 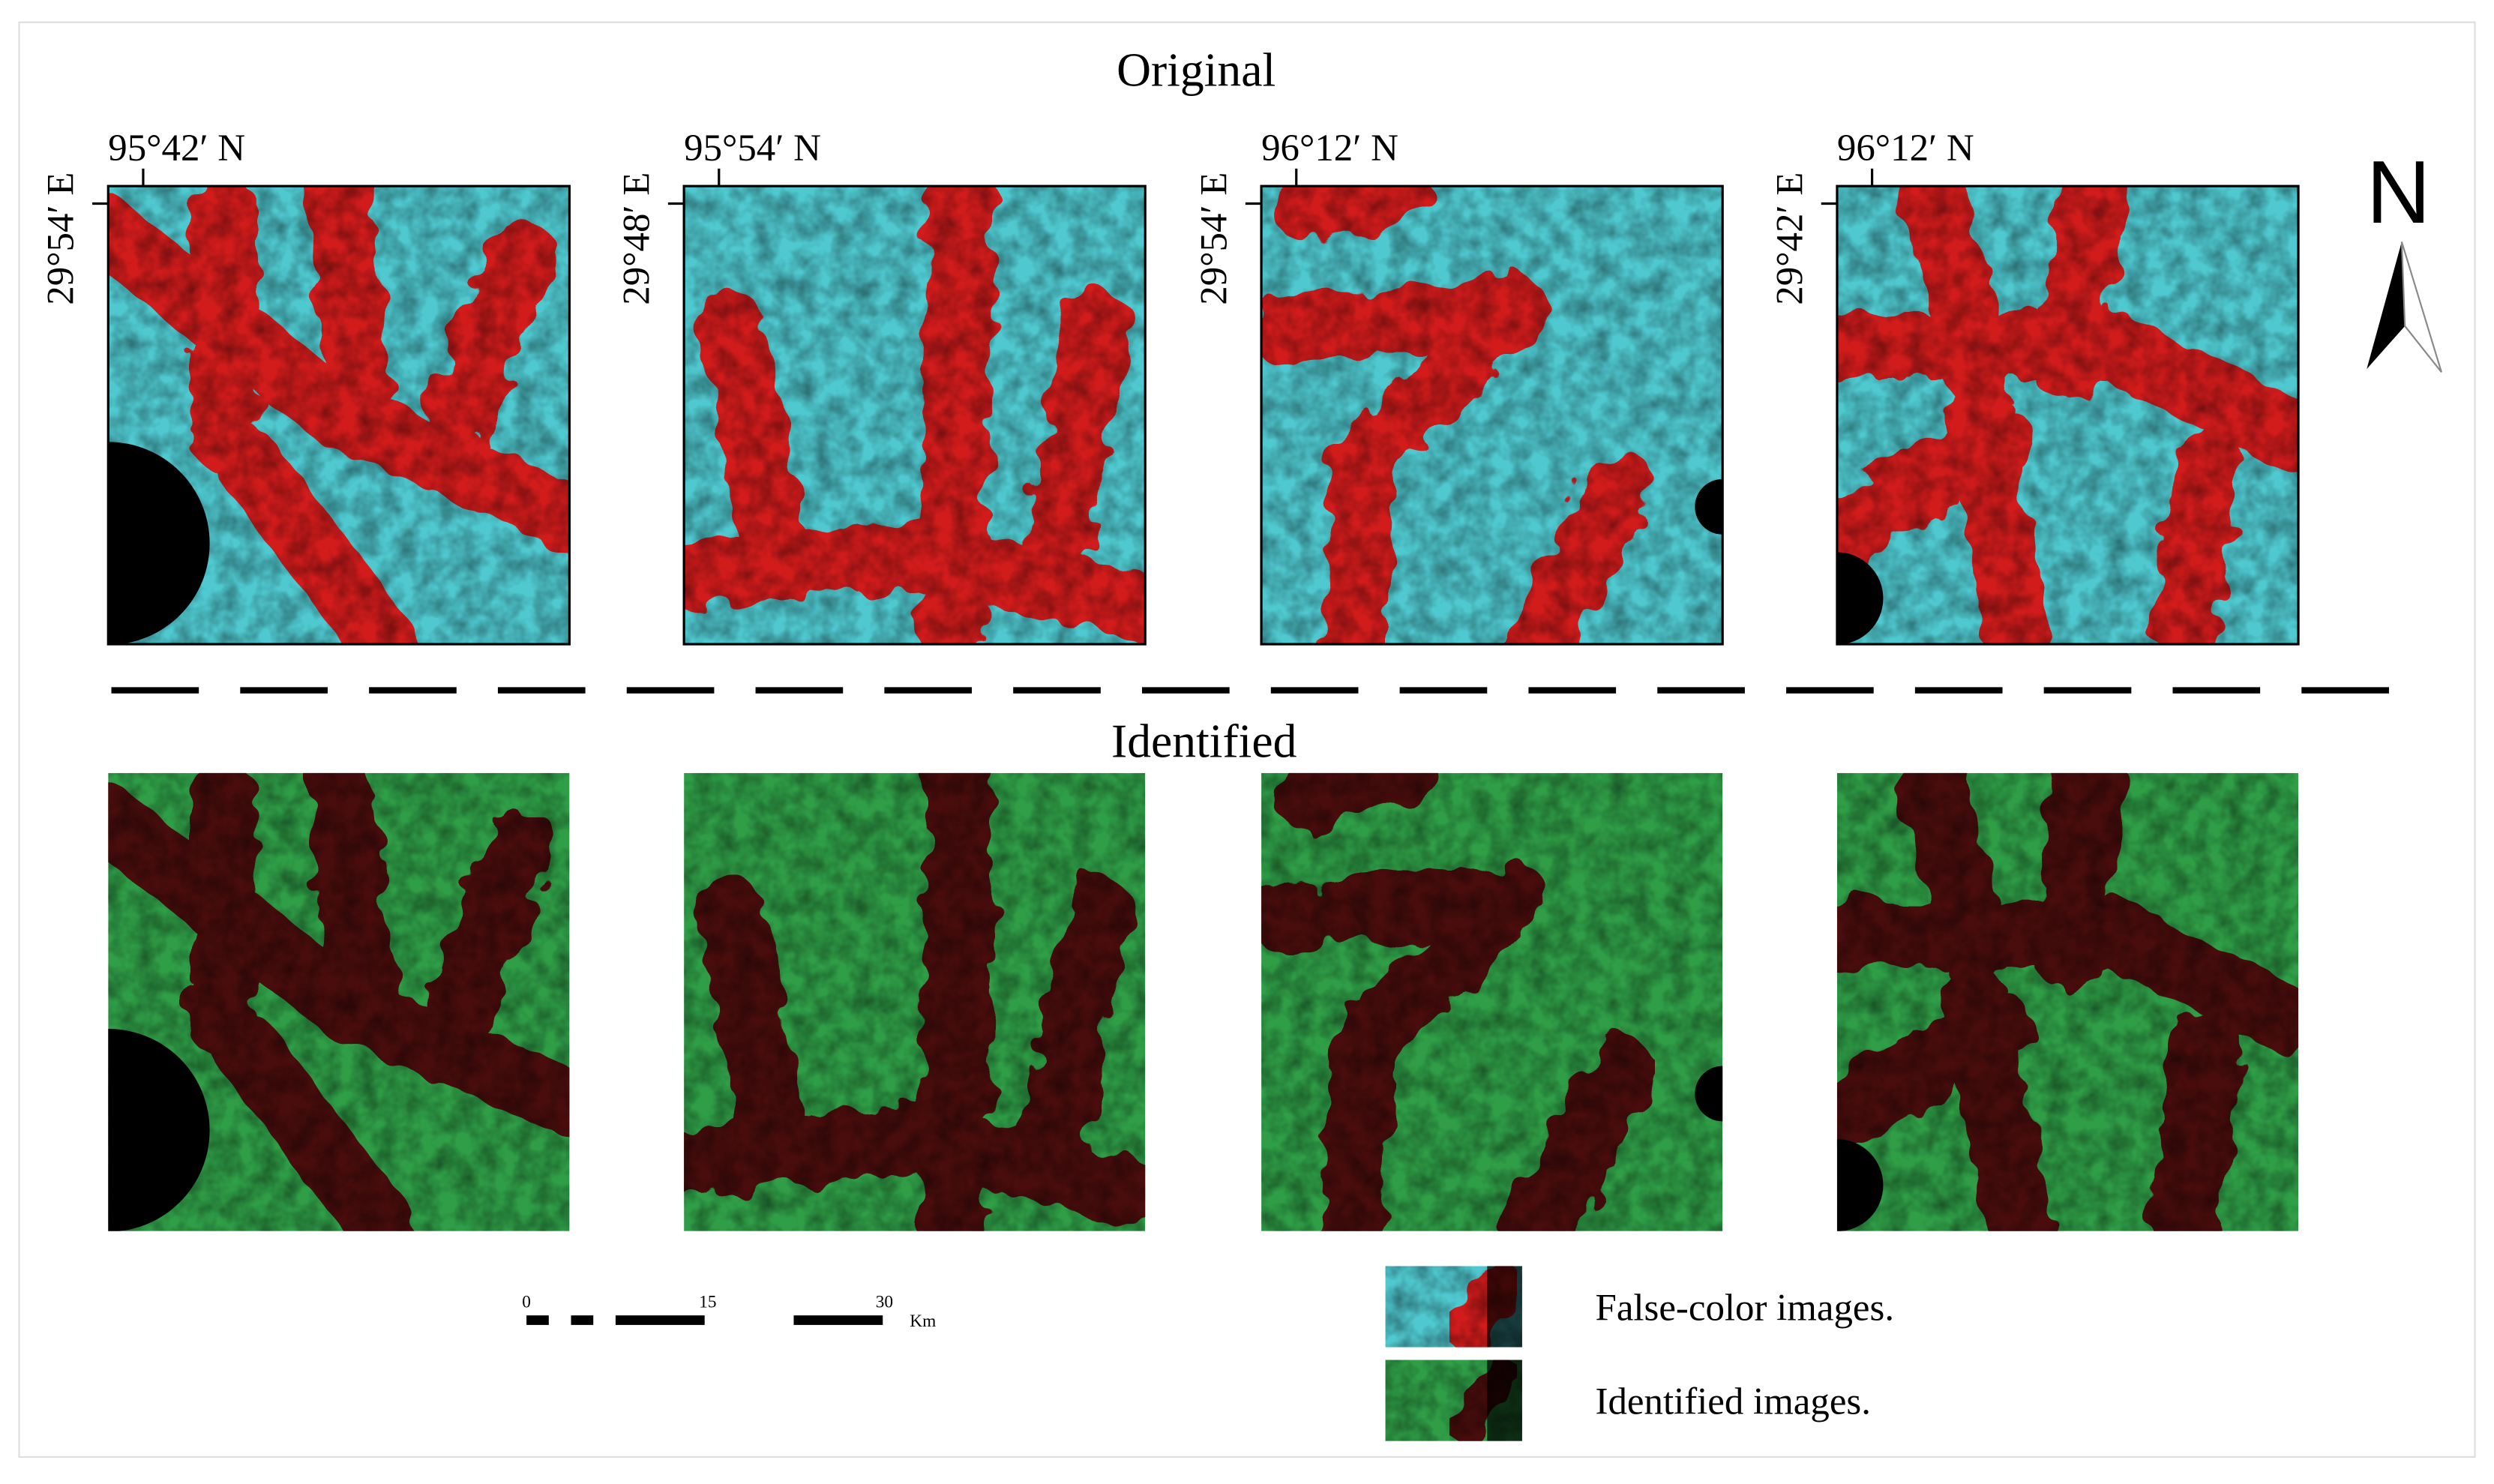 What do you see at coordinates (2421, 307) in the screenshot?
I see `arrow-light` at bounding box center [2421, 307].